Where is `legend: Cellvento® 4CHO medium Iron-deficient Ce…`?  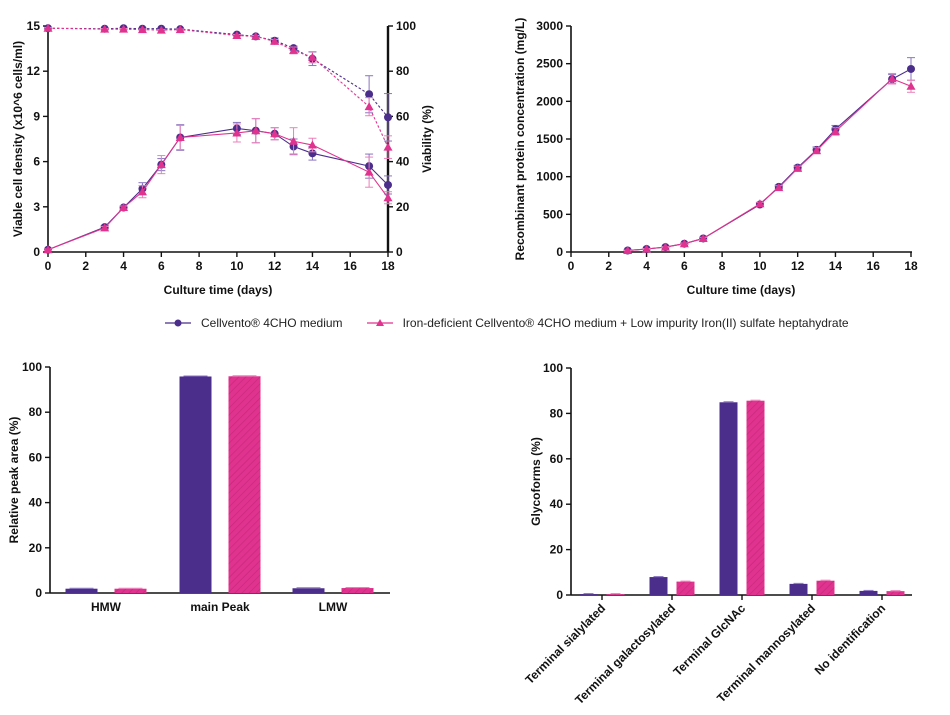 legend: Cellvento® 4CHO medium Iron-deficient Ce… is located at coordinates (519, 323).